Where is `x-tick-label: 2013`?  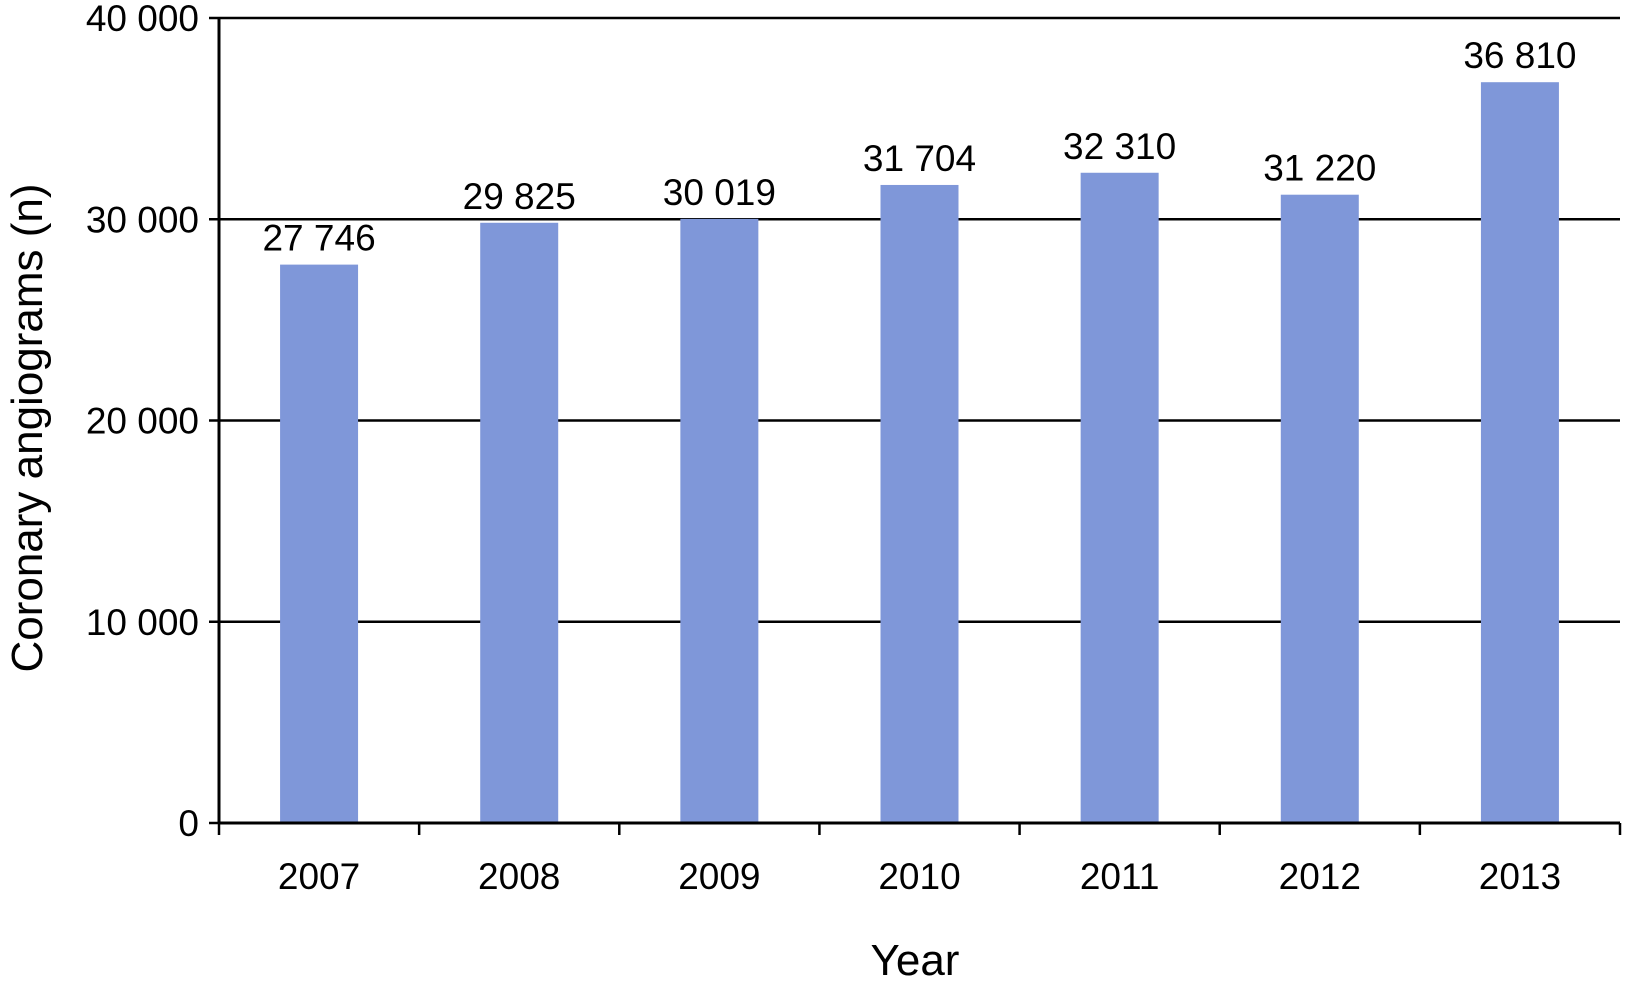
x-tick-label: 2013 is located at coordinates (1520, 876).